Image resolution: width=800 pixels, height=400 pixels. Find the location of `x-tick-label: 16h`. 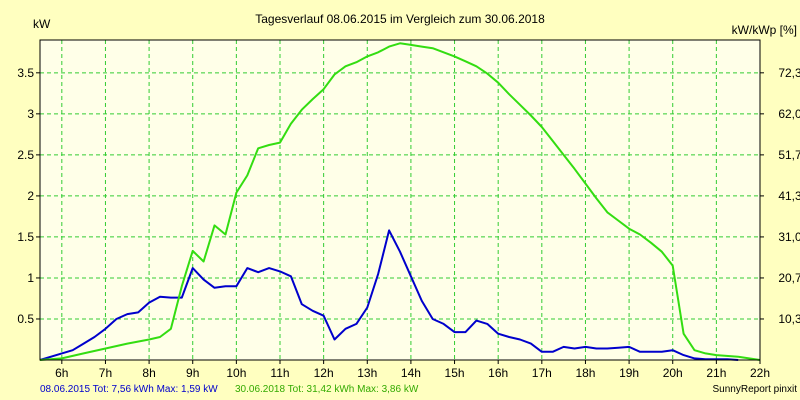

x-tick-label: 16h is located at coordinates (498, 373).